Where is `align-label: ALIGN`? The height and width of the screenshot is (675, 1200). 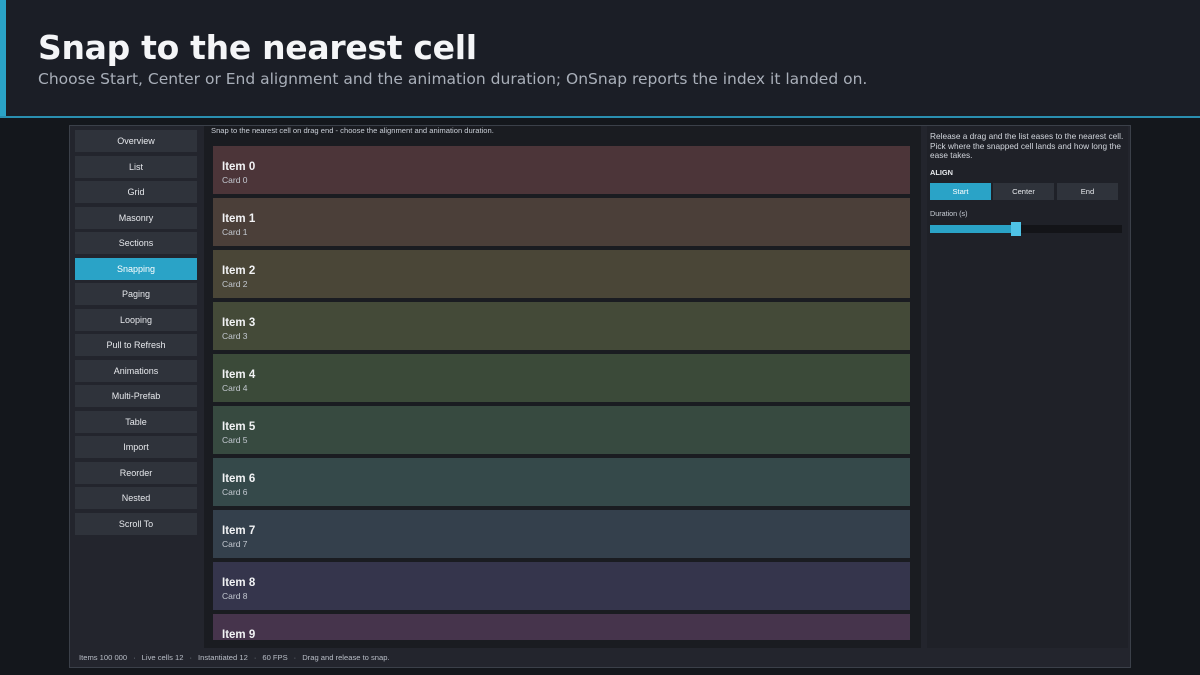 align-label: ALIGN is located at coordinates (941, 172).